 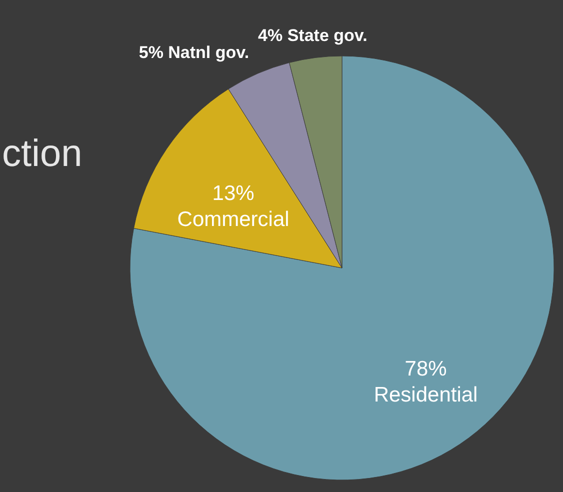 I want to click on slice-label: Residential, so click(x=426, y=394).